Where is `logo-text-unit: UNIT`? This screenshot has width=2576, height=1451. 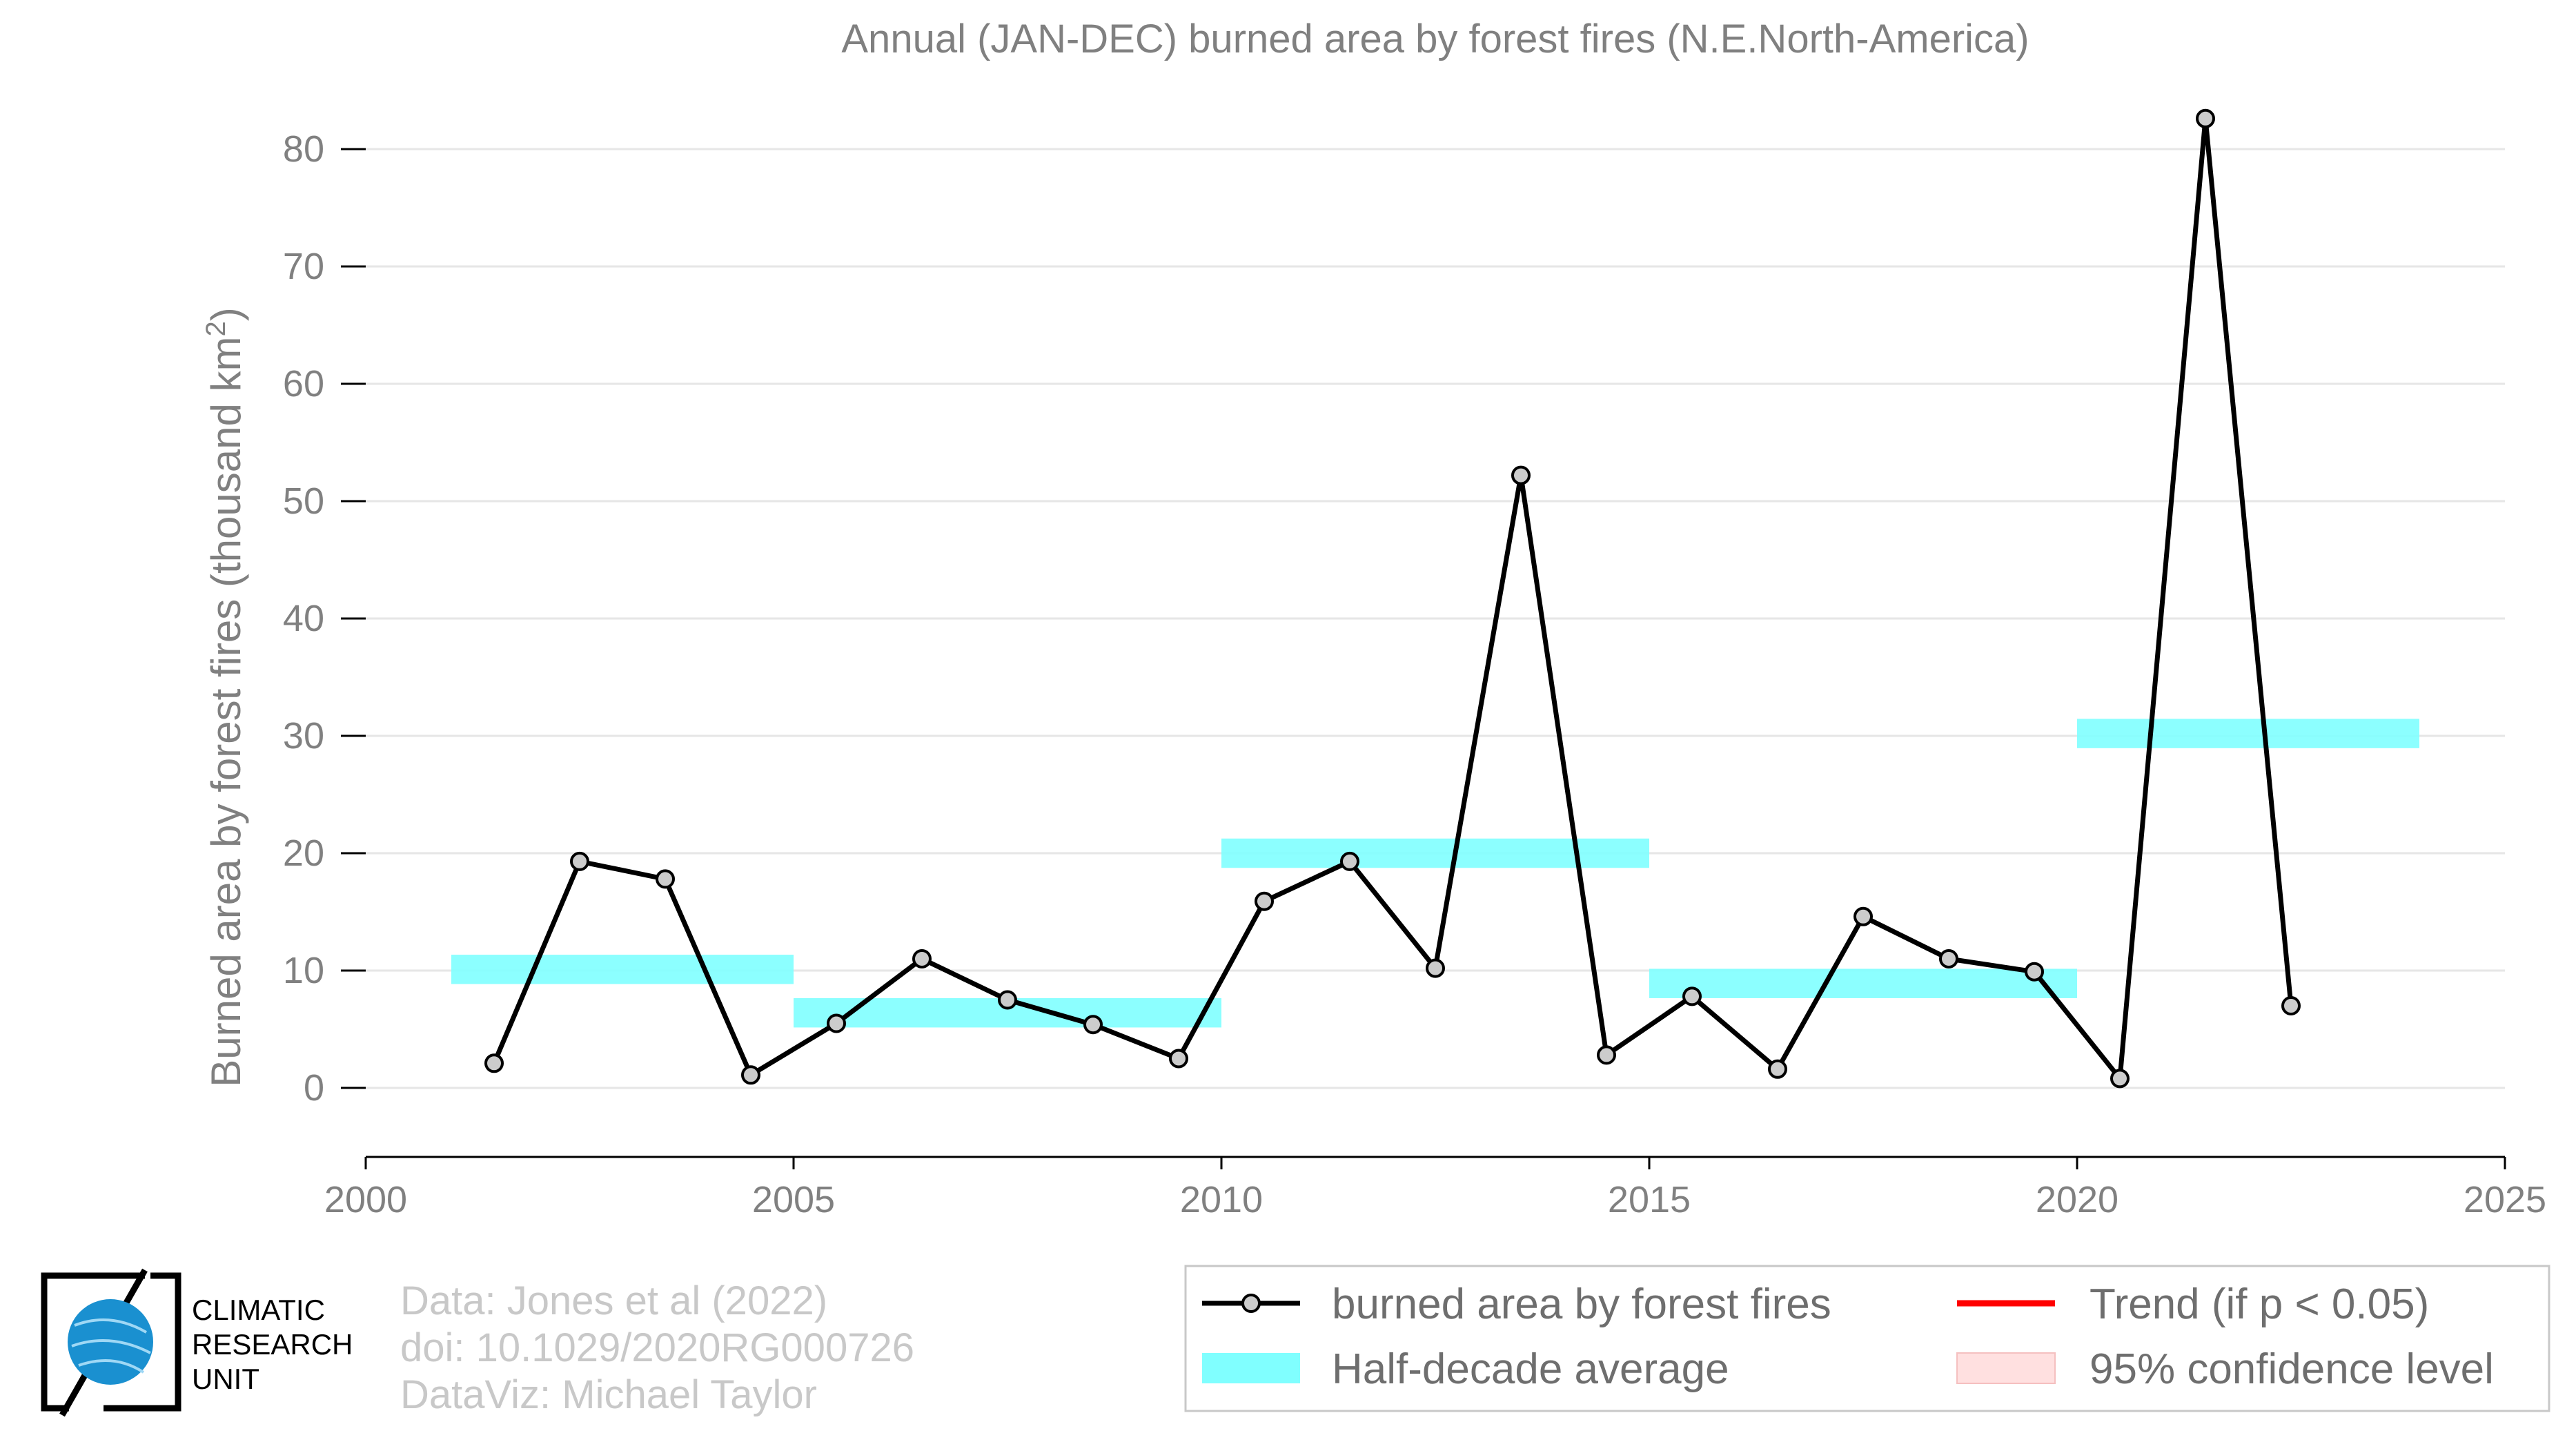 logo-text-unit: UNIT is located at coordinates (225, 1379).